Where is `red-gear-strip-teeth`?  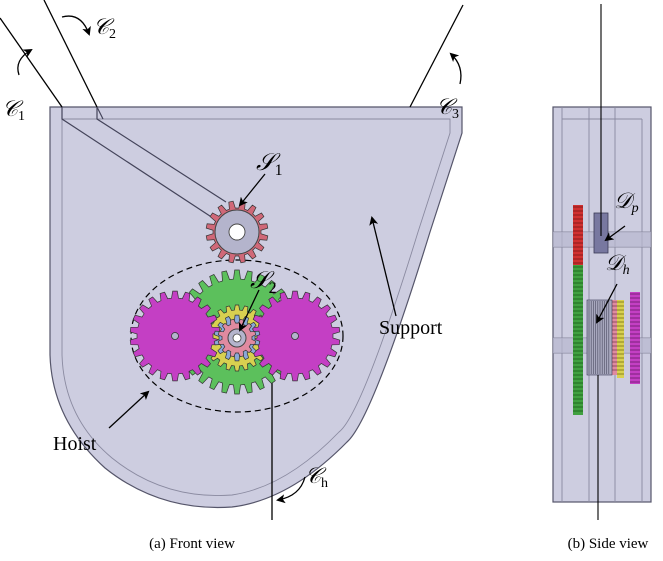 red-gear-strip-teeth is located at coordinates (578, 235).